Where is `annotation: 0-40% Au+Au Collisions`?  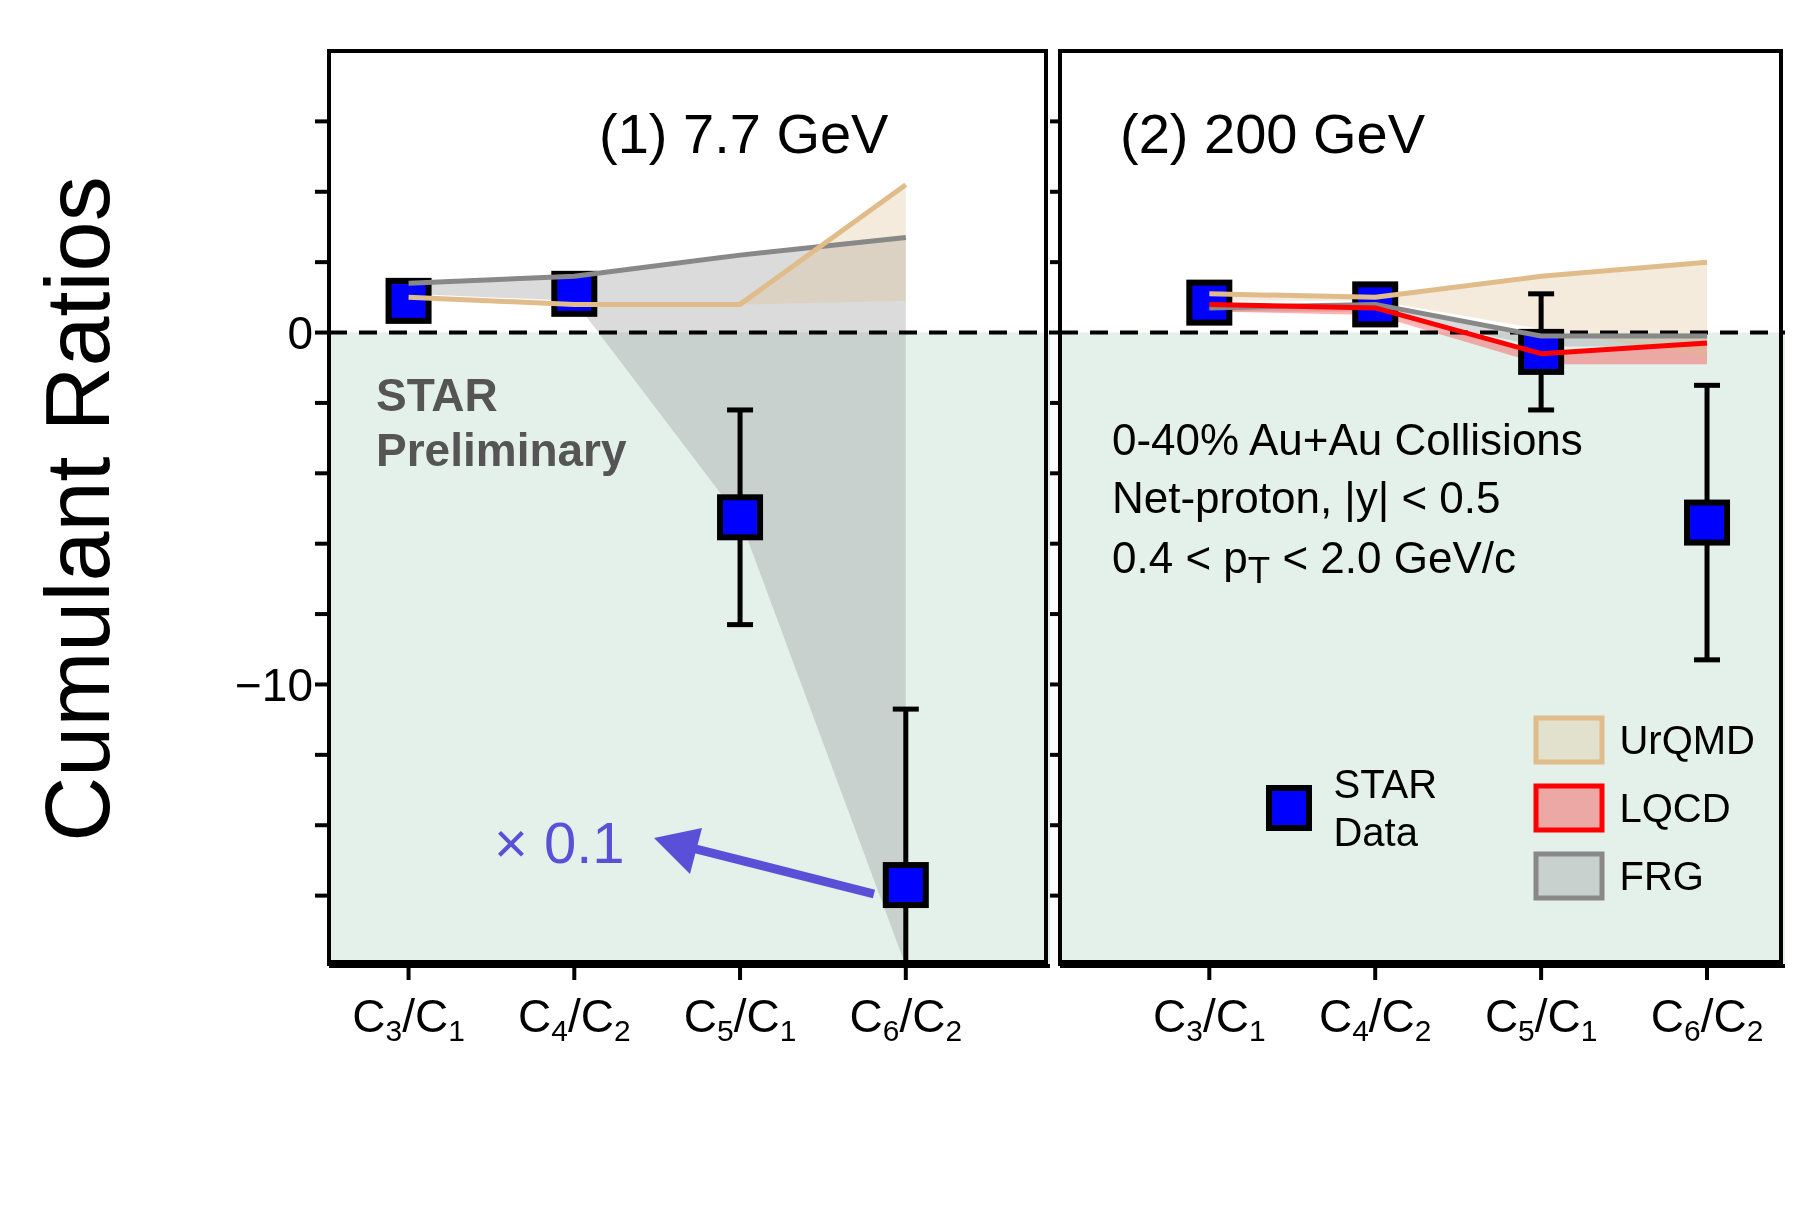 annotation: 0-40% Au+Au Collisions is located at coordinates (1348, 440).